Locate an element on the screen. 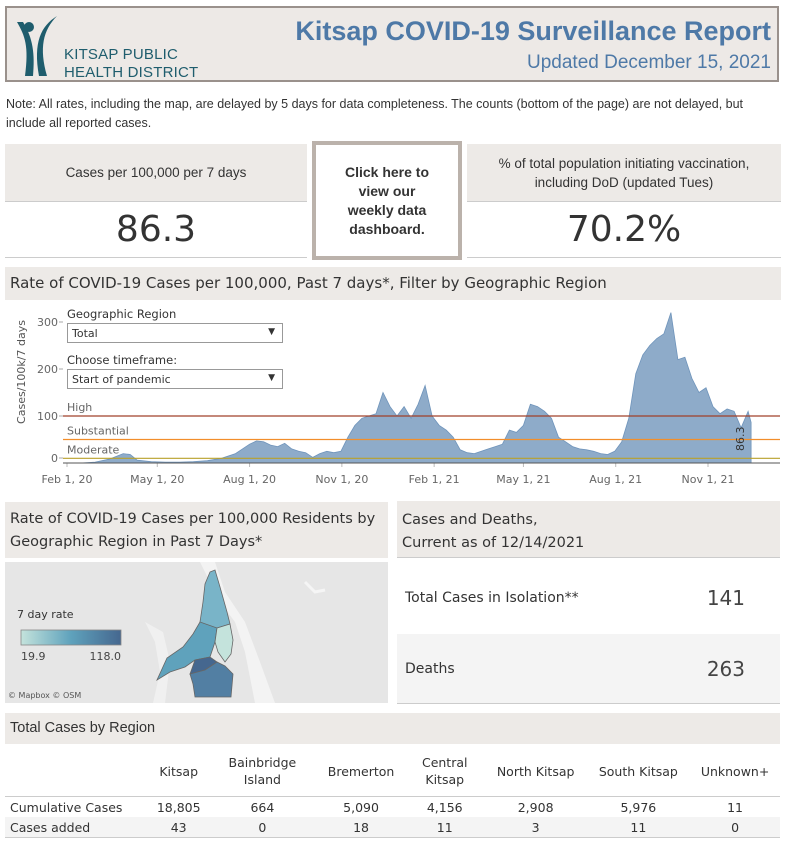 This screenshot has width=787, height=844. region-table-heading: Total Cases by Region is located at coordinates (392, 728).